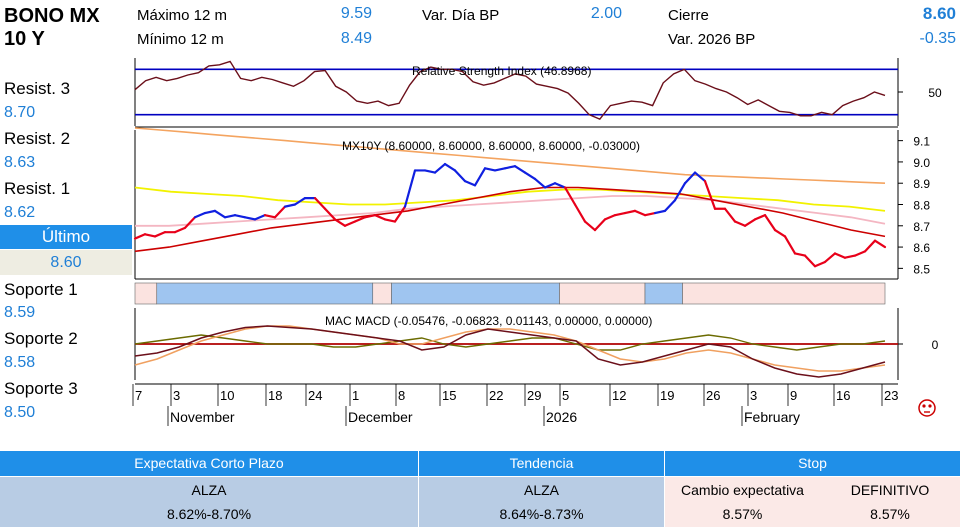 This screenshot has width=960, height=527. Describe the element at coordinates (52, 16) in the screenshot. I see `bond-title-line1: BONO MX` at that location.